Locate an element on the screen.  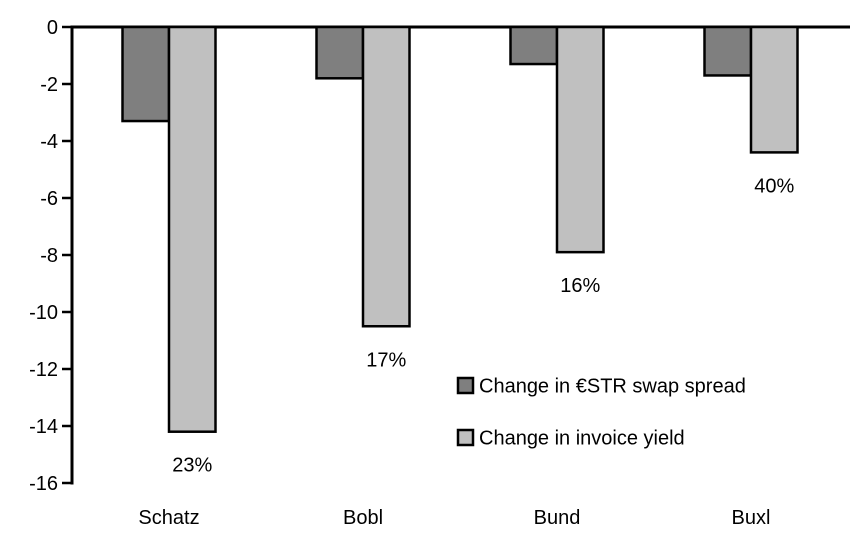
y-tick-label: -10 is located at coordinates (43, 313).